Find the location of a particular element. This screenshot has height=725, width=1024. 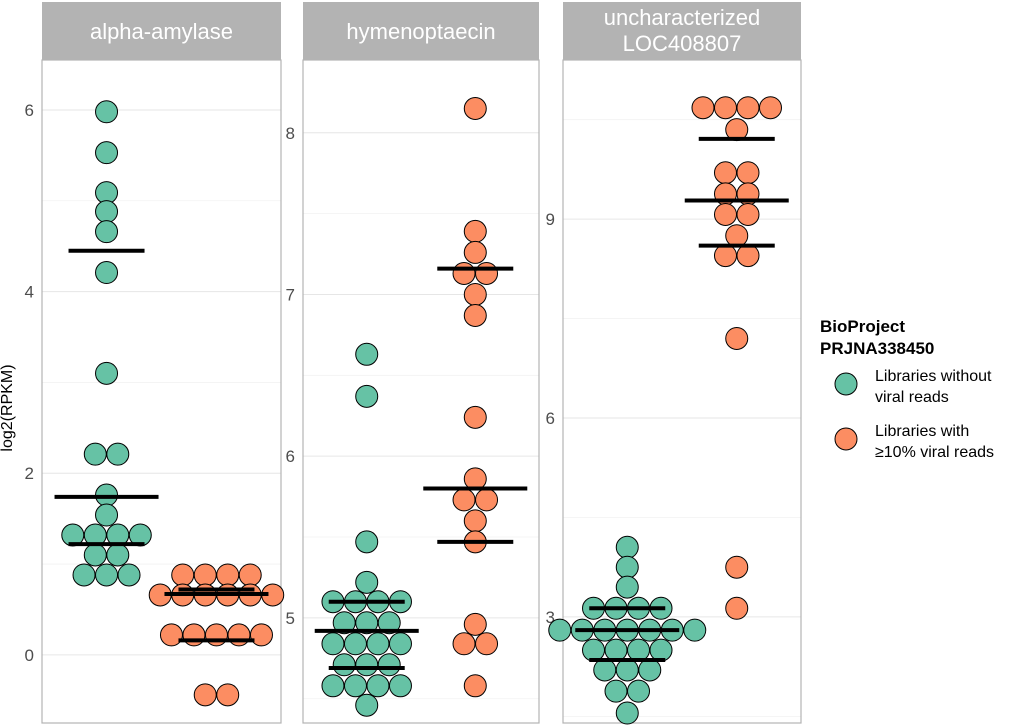

panel-title: uncharacterized is located at coordinates (682, 17).